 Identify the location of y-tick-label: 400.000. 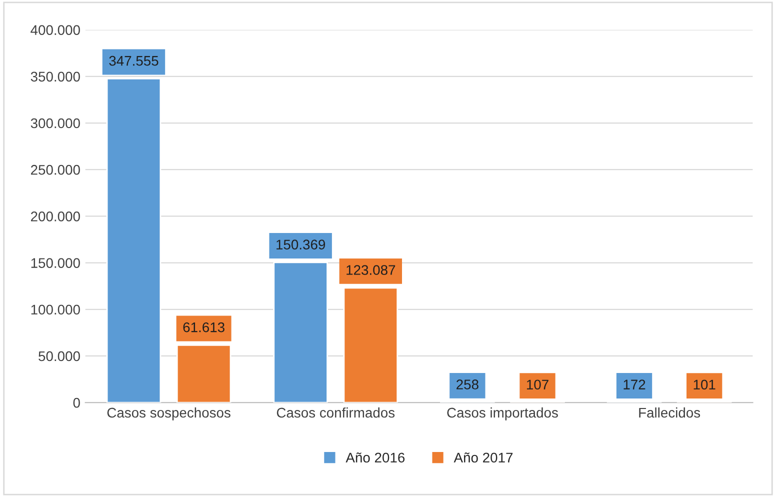
(55, 30).